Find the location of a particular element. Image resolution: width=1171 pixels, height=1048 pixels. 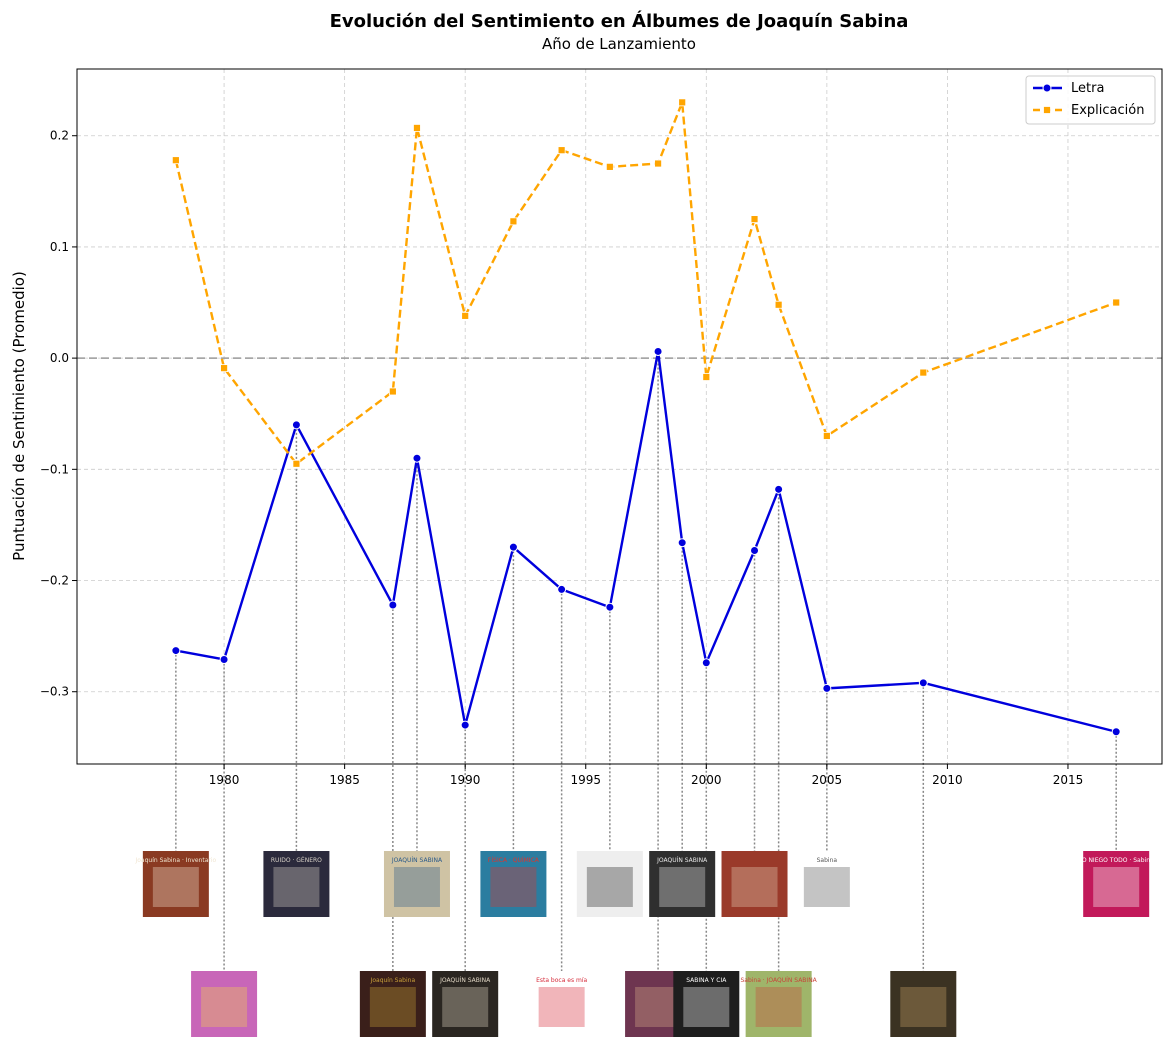

album-cover: RUIDO · GÉNERO is located at coordinates (296, 884).